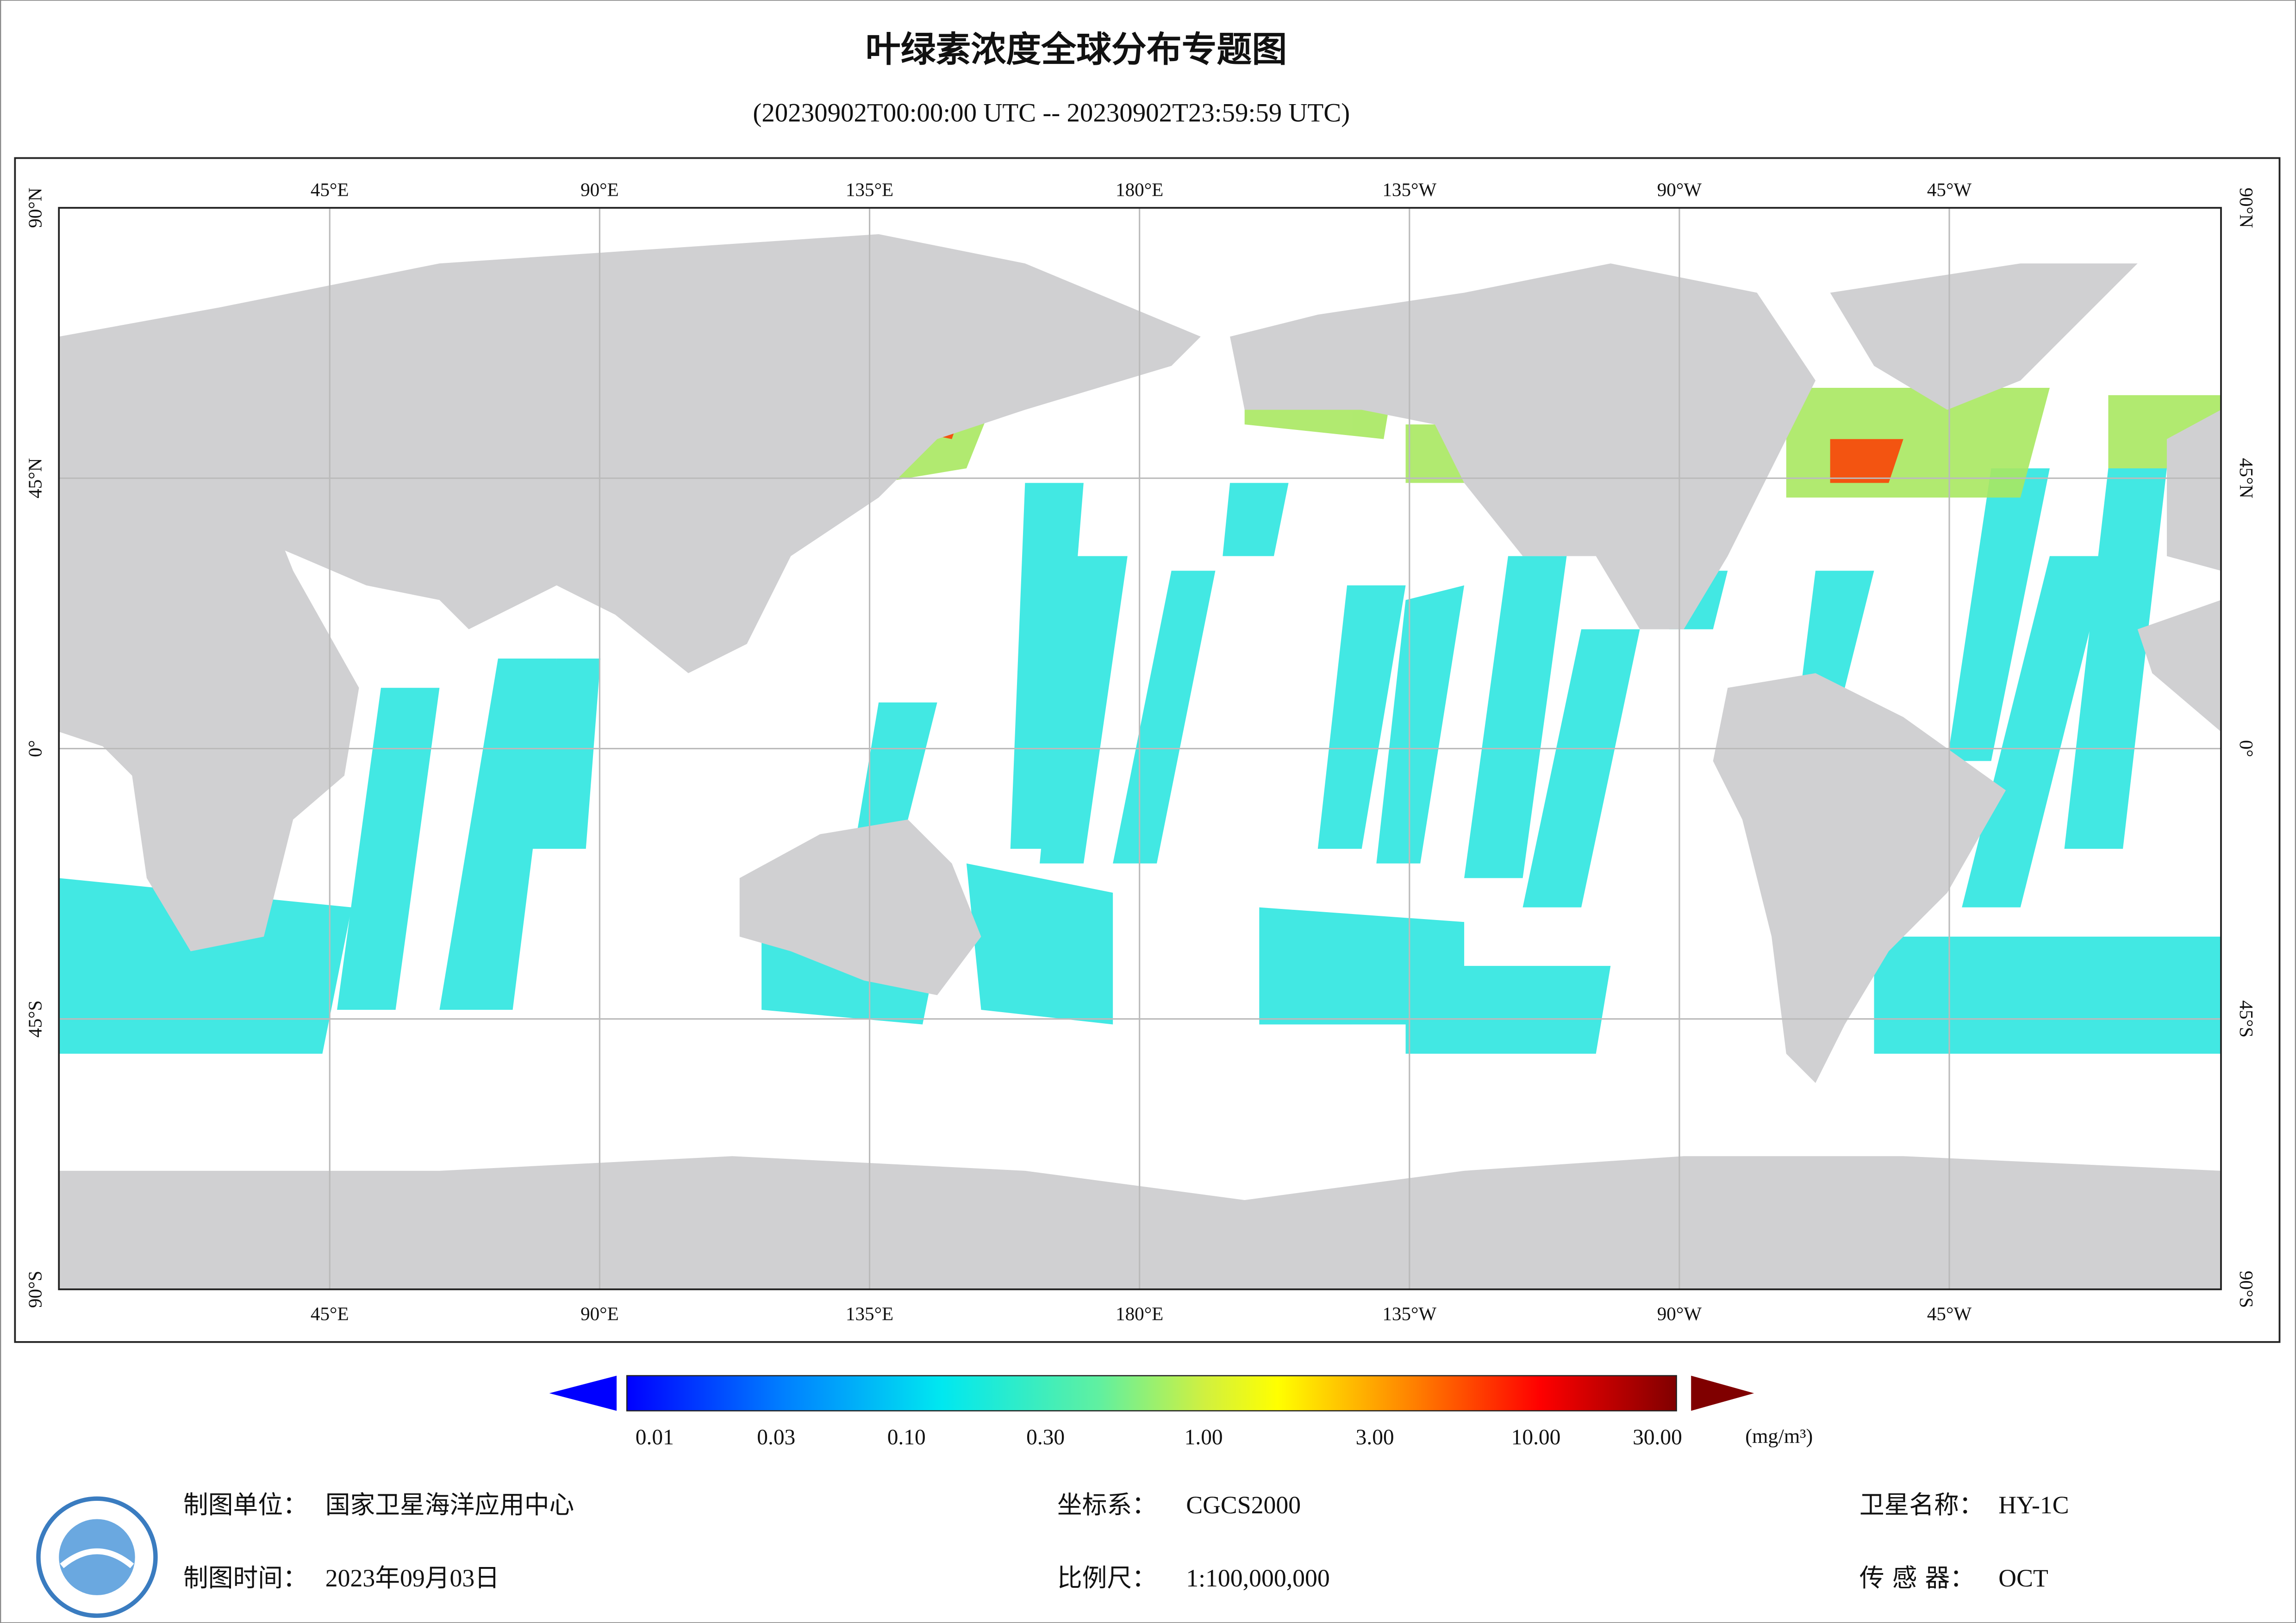 The width and height of the screenshot is (2296, 1623). I want to click on lon-label-bottom: 135°E, so click(869, 1313).